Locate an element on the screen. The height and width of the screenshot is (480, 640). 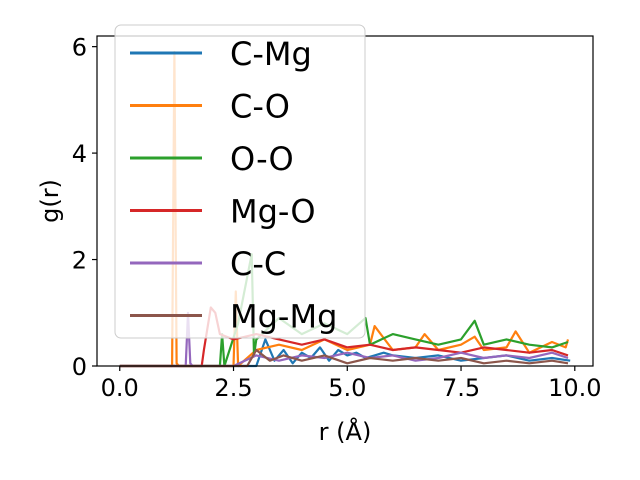
y-tick-label: 6 is located at coordinates (79, 48).